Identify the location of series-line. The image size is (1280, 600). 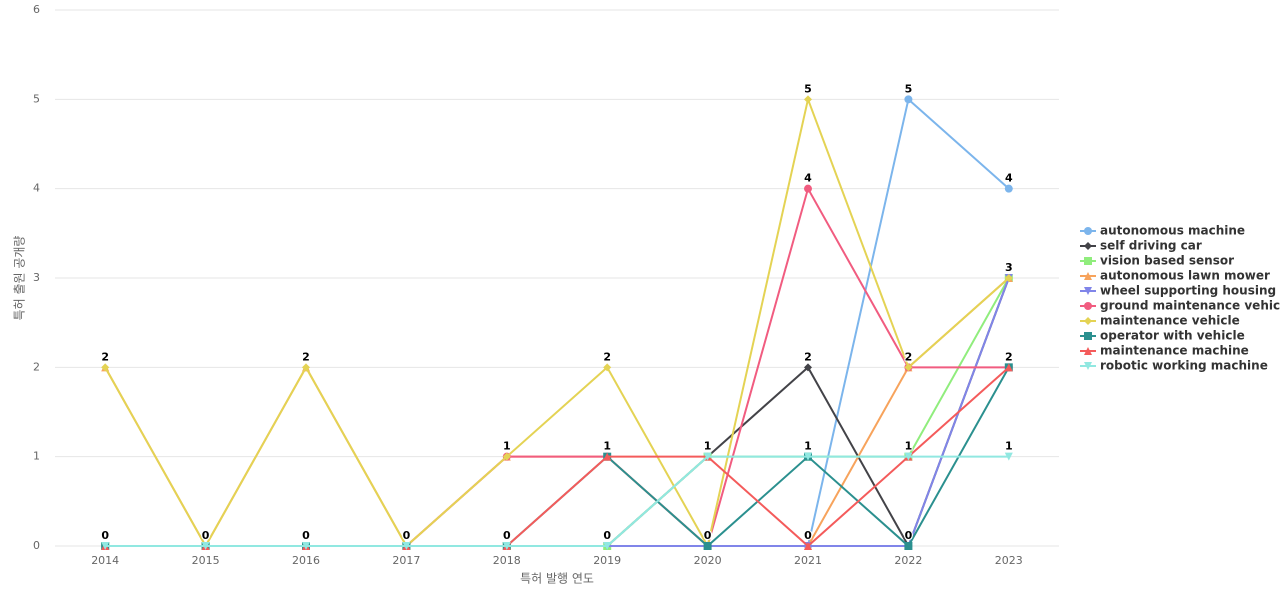
(557, 501).